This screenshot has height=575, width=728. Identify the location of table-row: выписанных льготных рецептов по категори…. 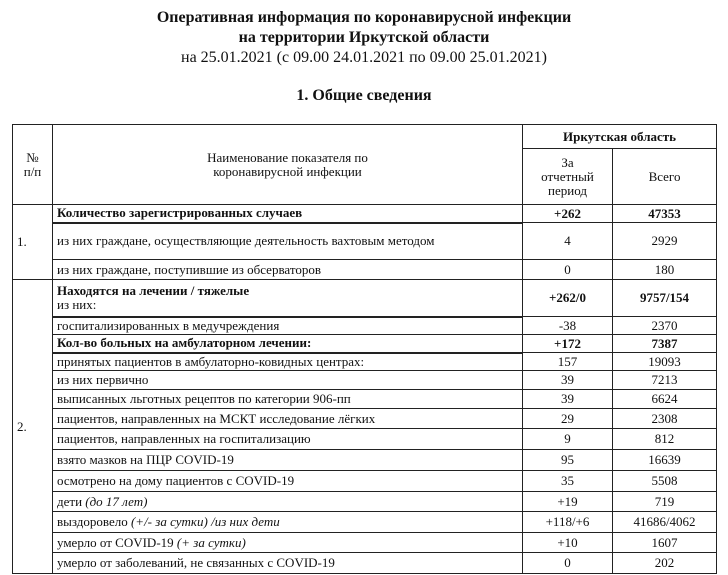
(365, 399).